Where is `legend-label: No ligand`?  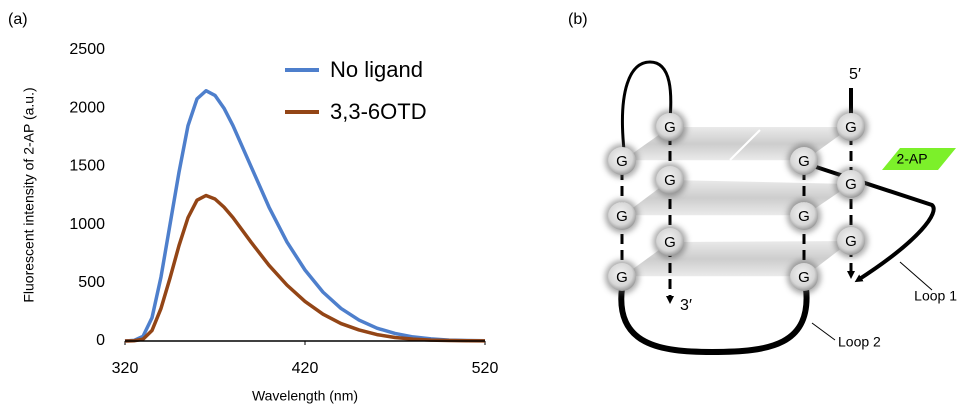
legend-label: No ligand is located at coordinates (376, 69).